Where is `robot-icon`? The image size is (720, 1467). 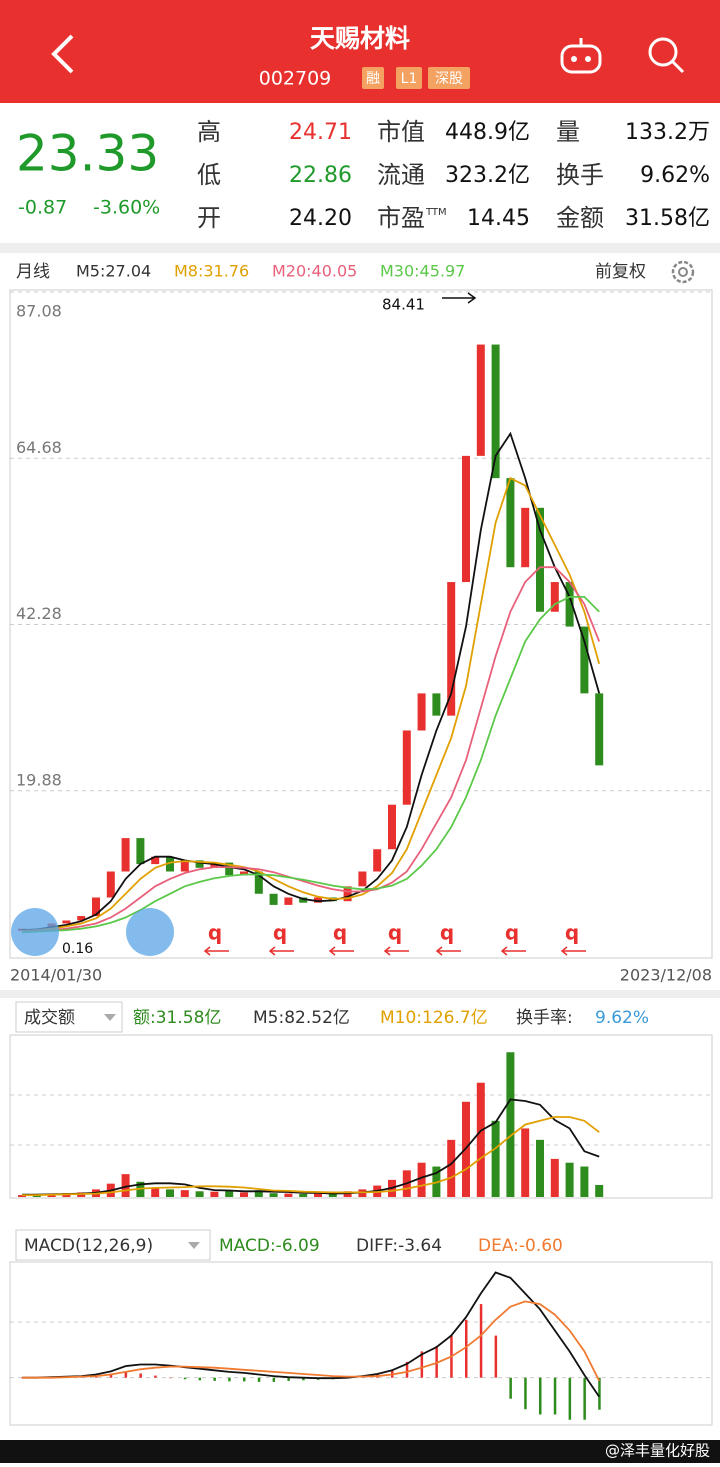
robot-icon is located at coordinates (581, 56).